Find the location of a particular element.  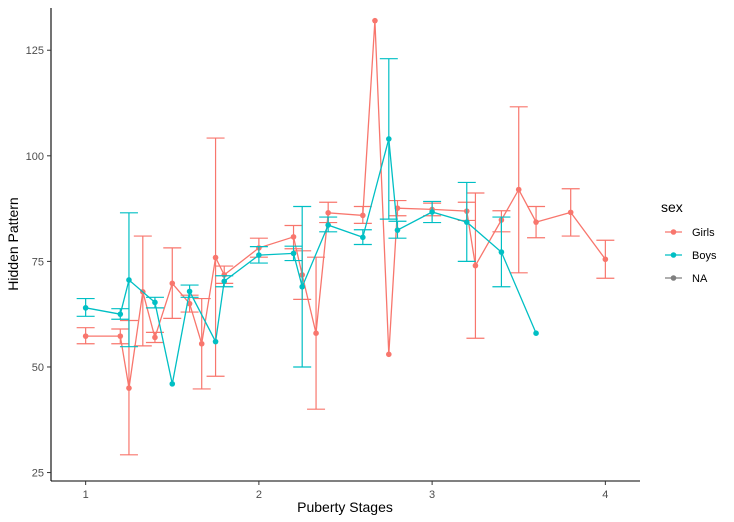

x-tick-label: 4 is located at coordinates (605, 495).